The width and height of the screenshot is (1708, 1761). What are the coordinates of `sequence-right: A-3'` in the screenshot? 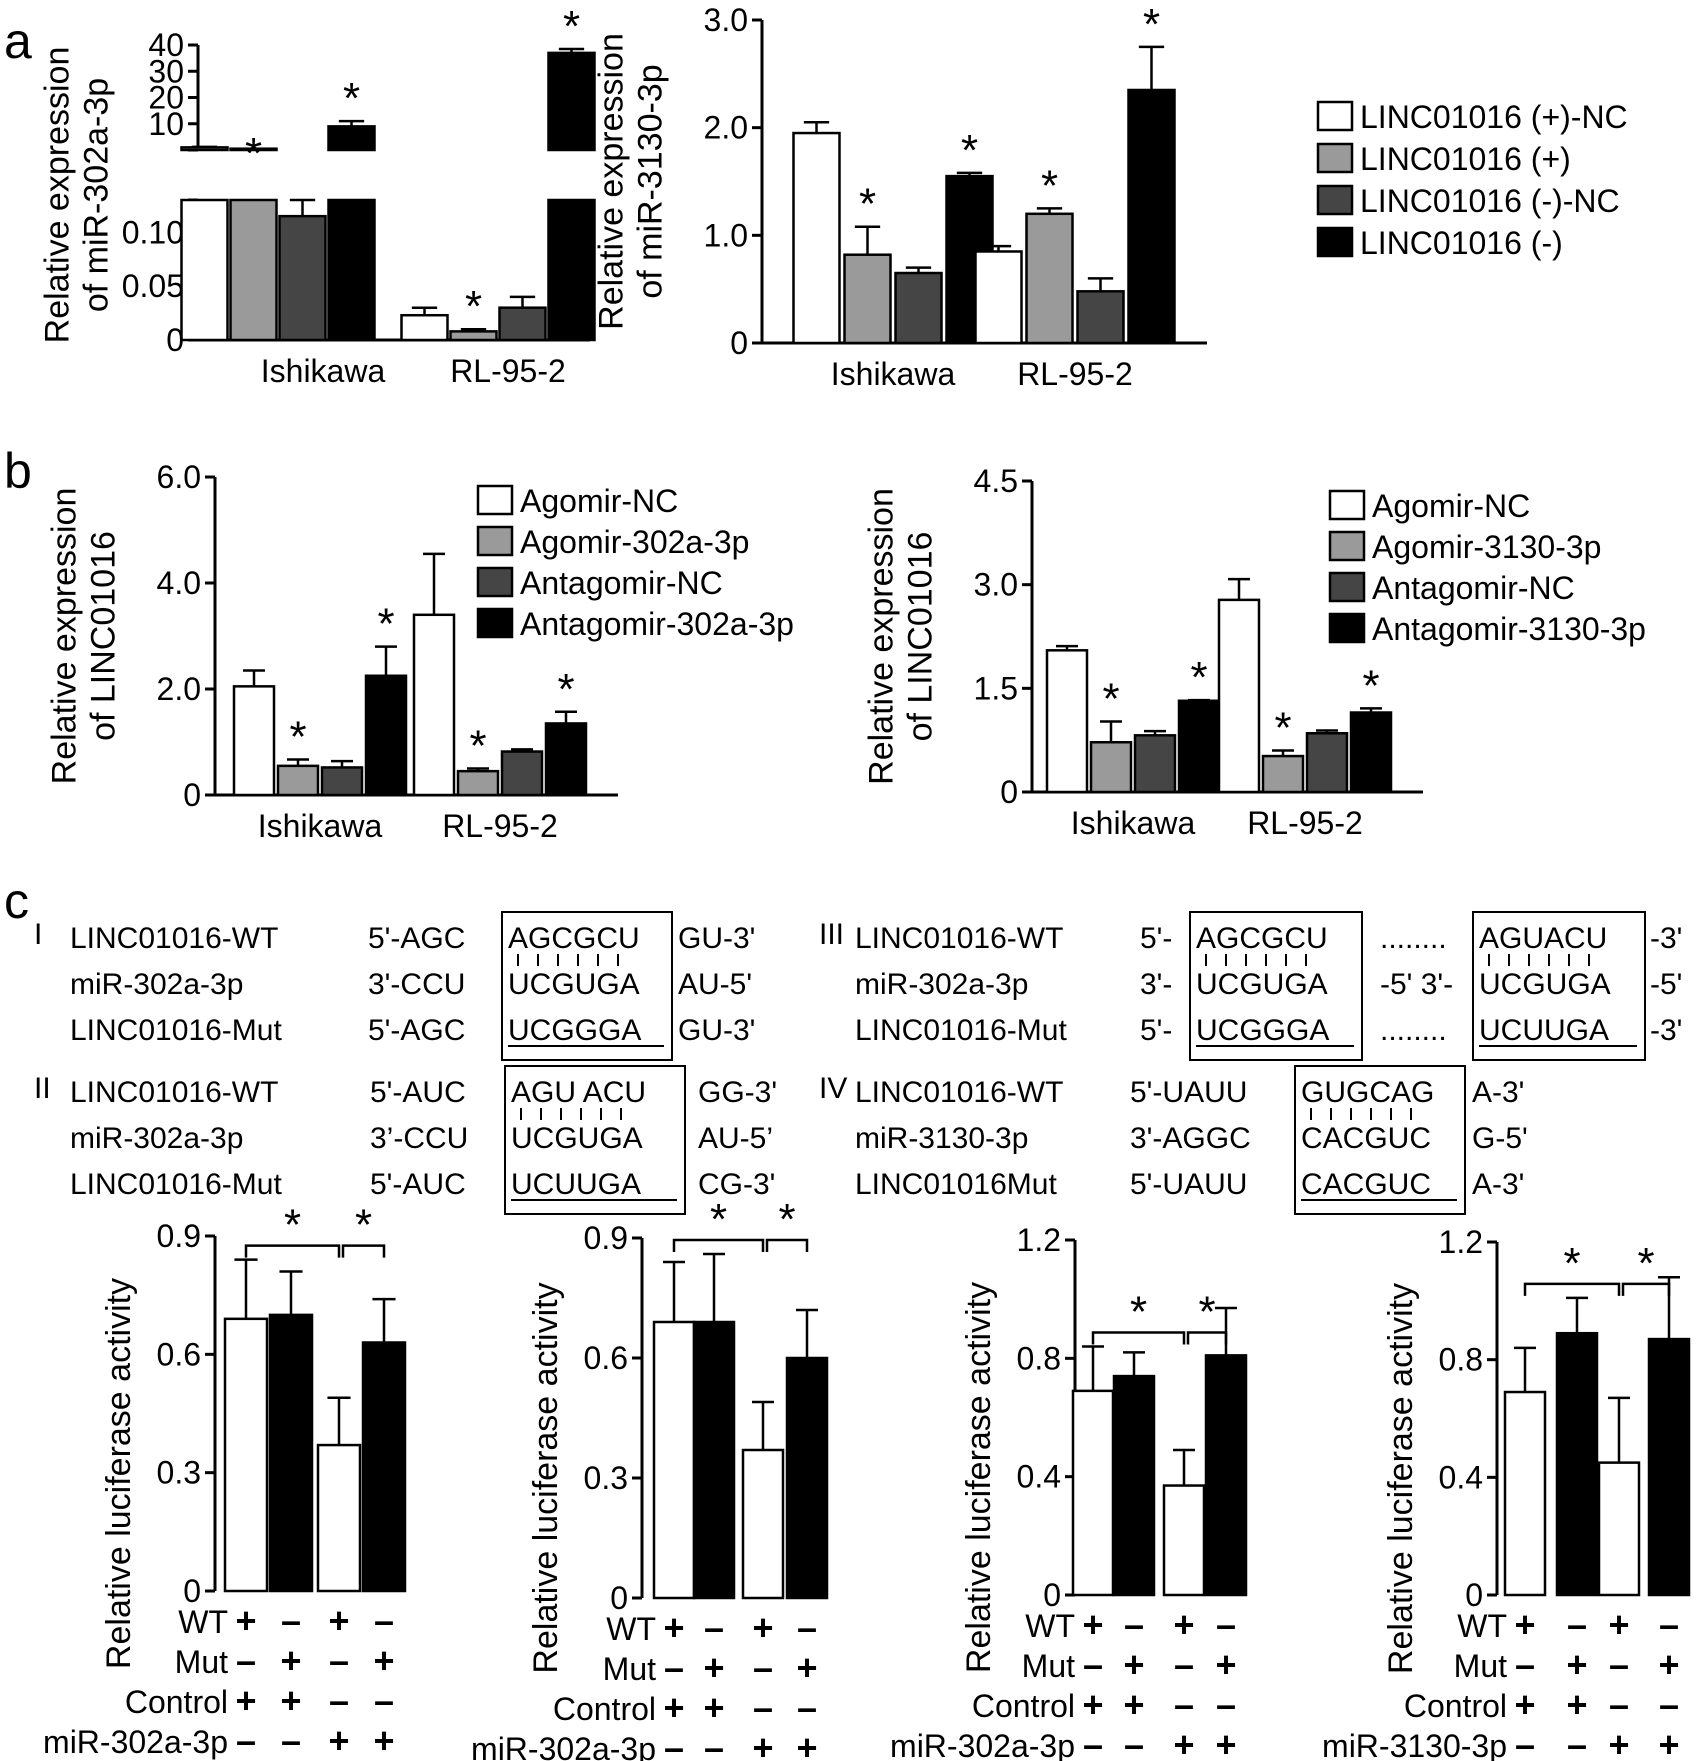 It's located at (1498, 1092).